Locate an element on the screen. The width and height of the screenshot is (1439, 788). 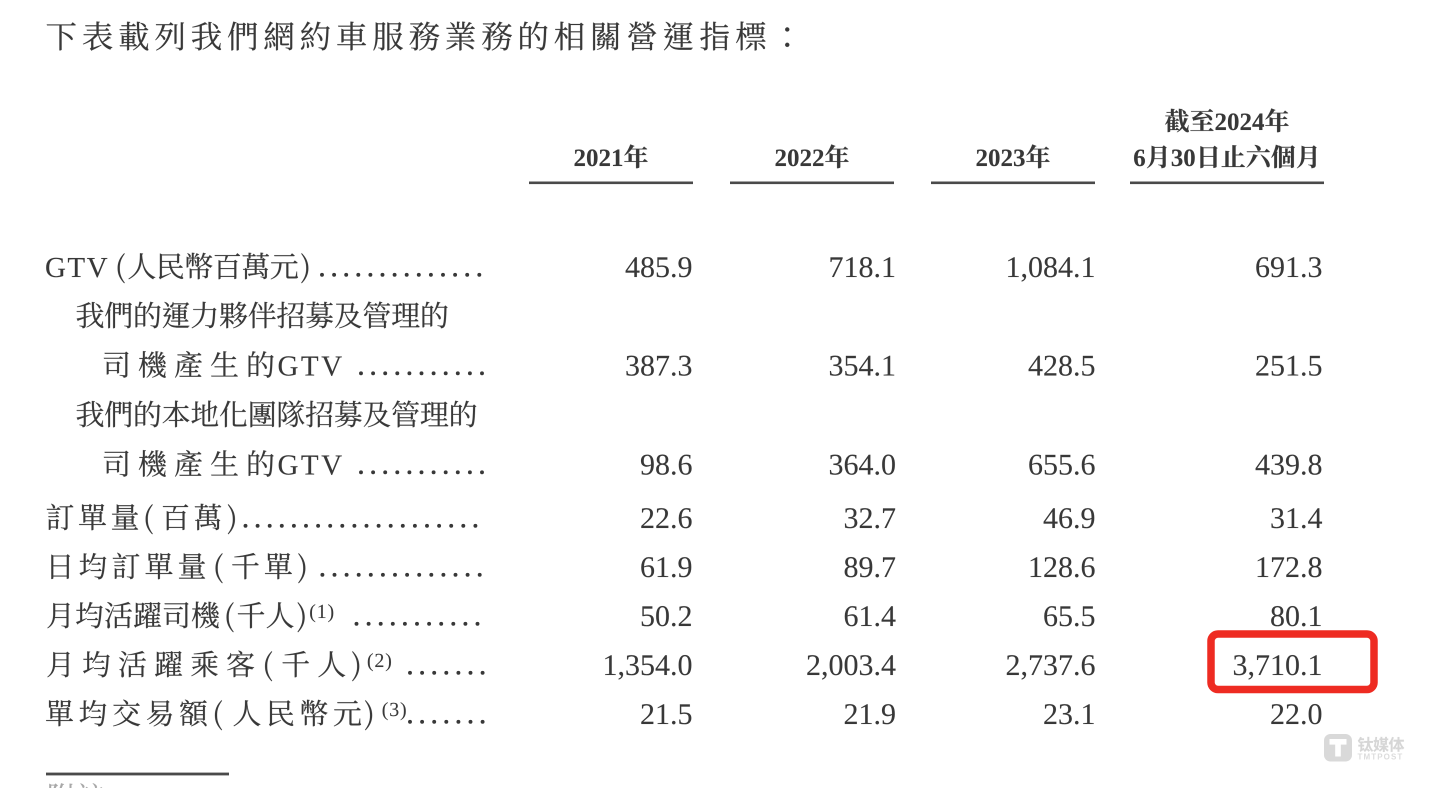
svg-text: TMTPOST is located at coordinates (1381, 757).